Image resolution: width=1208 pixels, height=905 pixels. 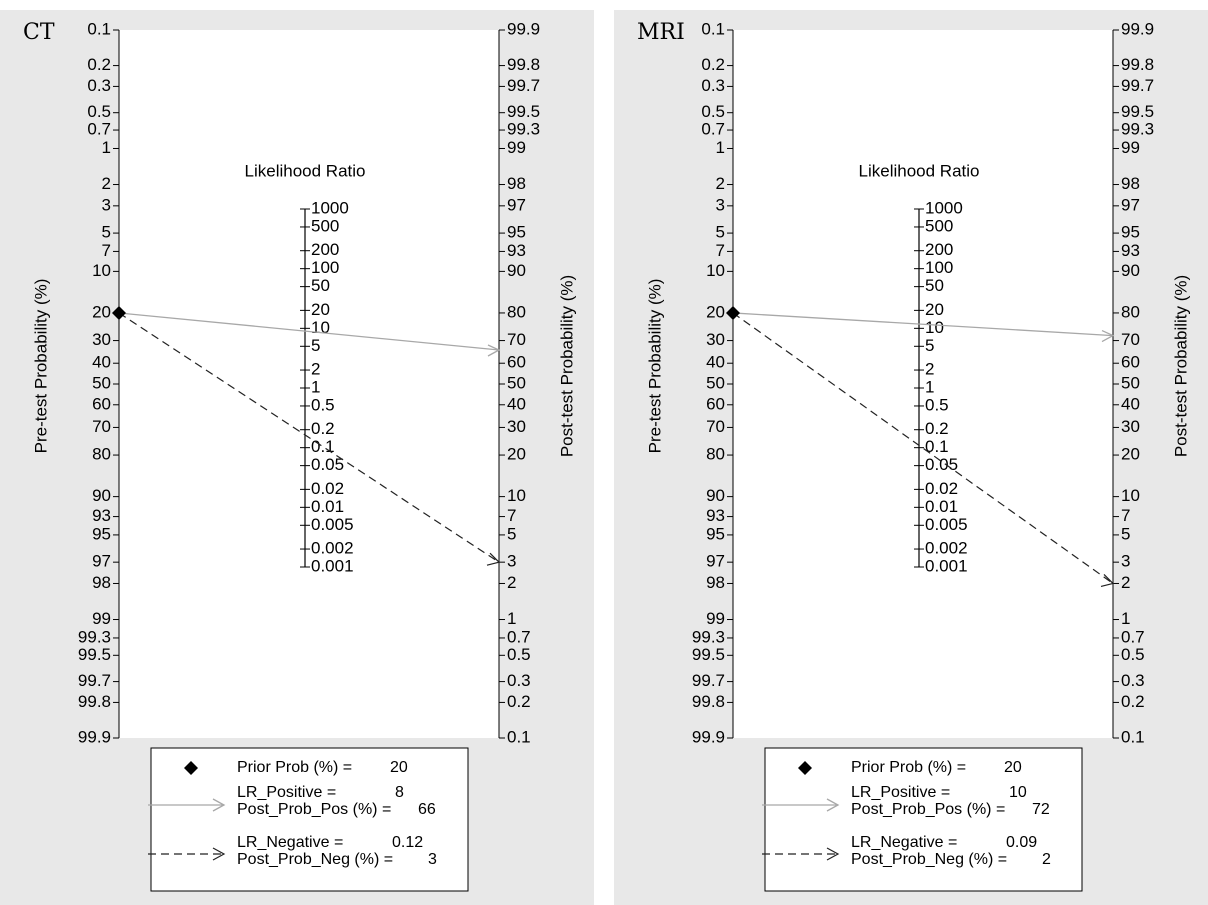 What do you see at coordinates (309, 331) in the screenshot?
I see `positive-lr-line` at bounding box center [309, 331].